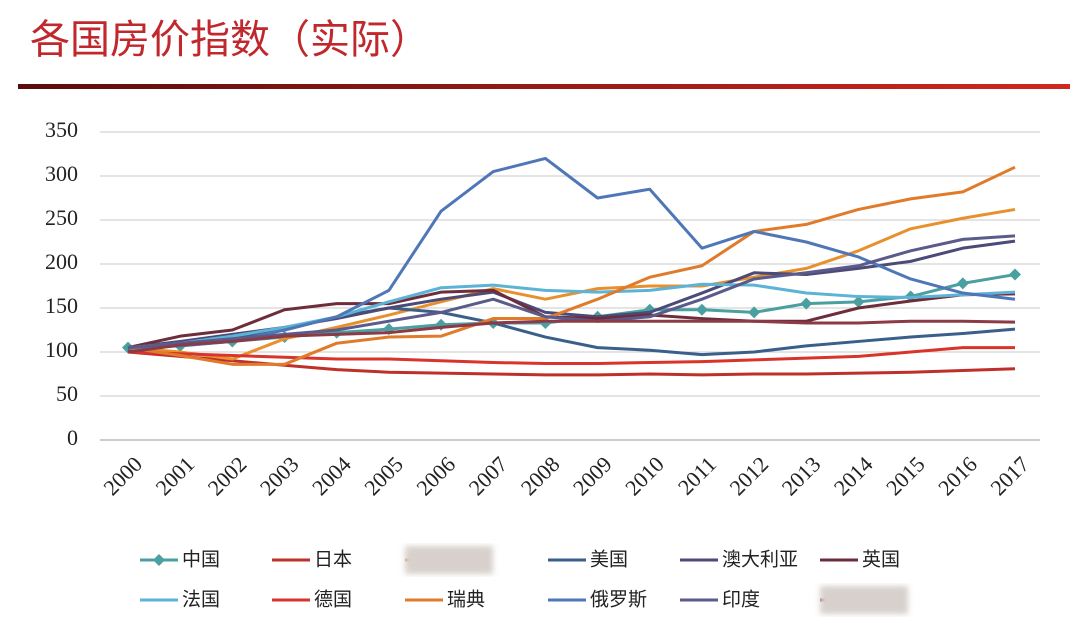 This screenshot has width=1080, height=636. I want to click on x-tick-label: 2010, so click(644, 475).